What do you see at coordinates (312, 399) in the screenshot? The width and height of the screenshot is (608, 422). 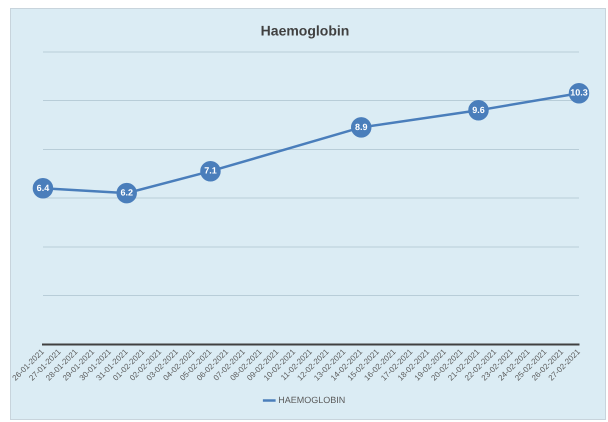 I see `legend-label: HAEMOGLOBIN` at bounding box center [312, 399].